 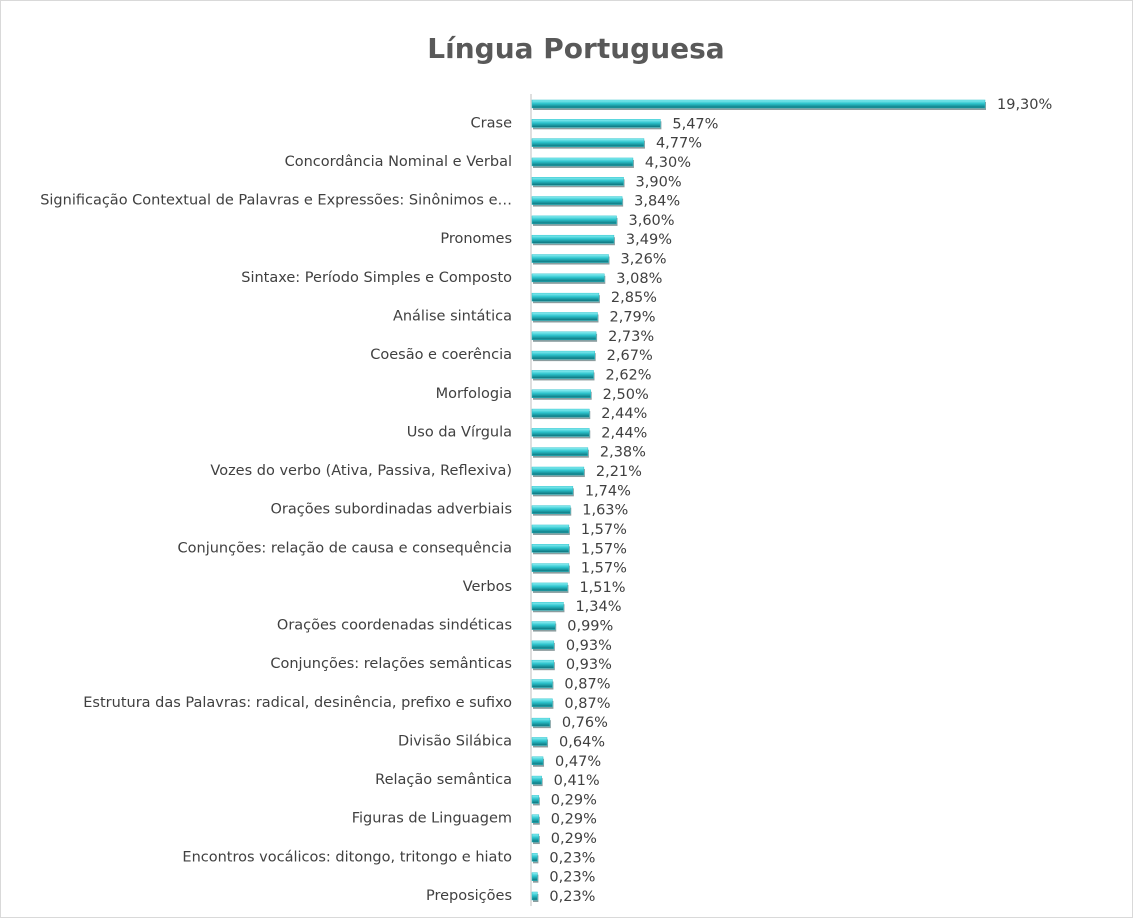 I want to click on value-label: 1,63%, so click(x=605, y=511).